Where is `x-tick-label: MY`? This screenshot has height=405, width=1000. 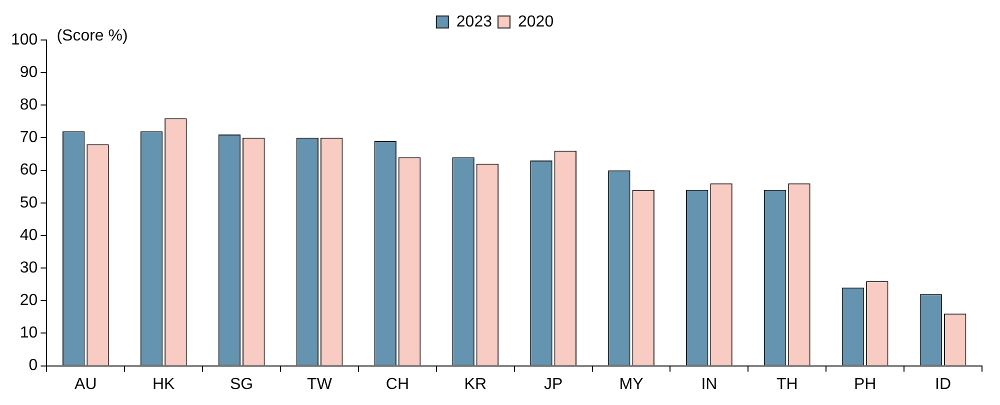 x-tick-label: MY is located at coordinates (631, 384).